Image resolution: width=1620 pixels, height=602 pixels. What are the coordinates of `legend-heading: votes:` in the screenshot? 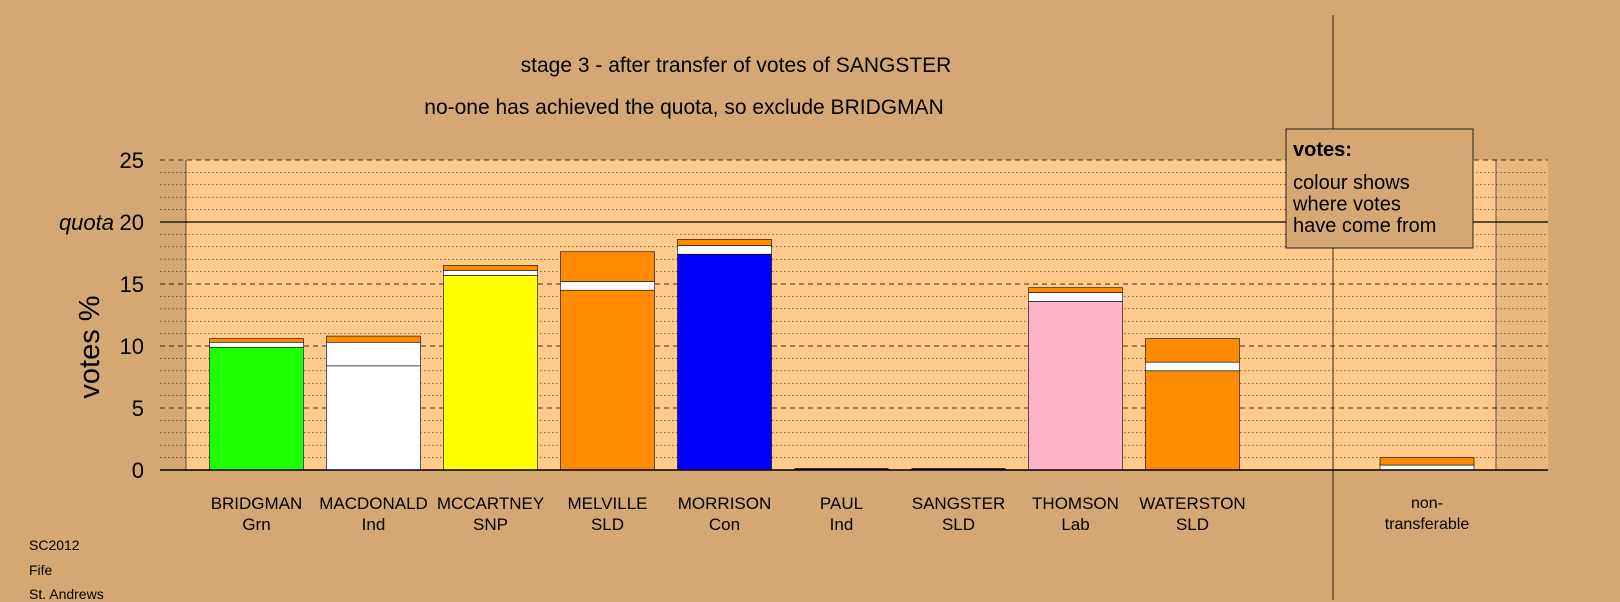 It's located at (1322, 150).